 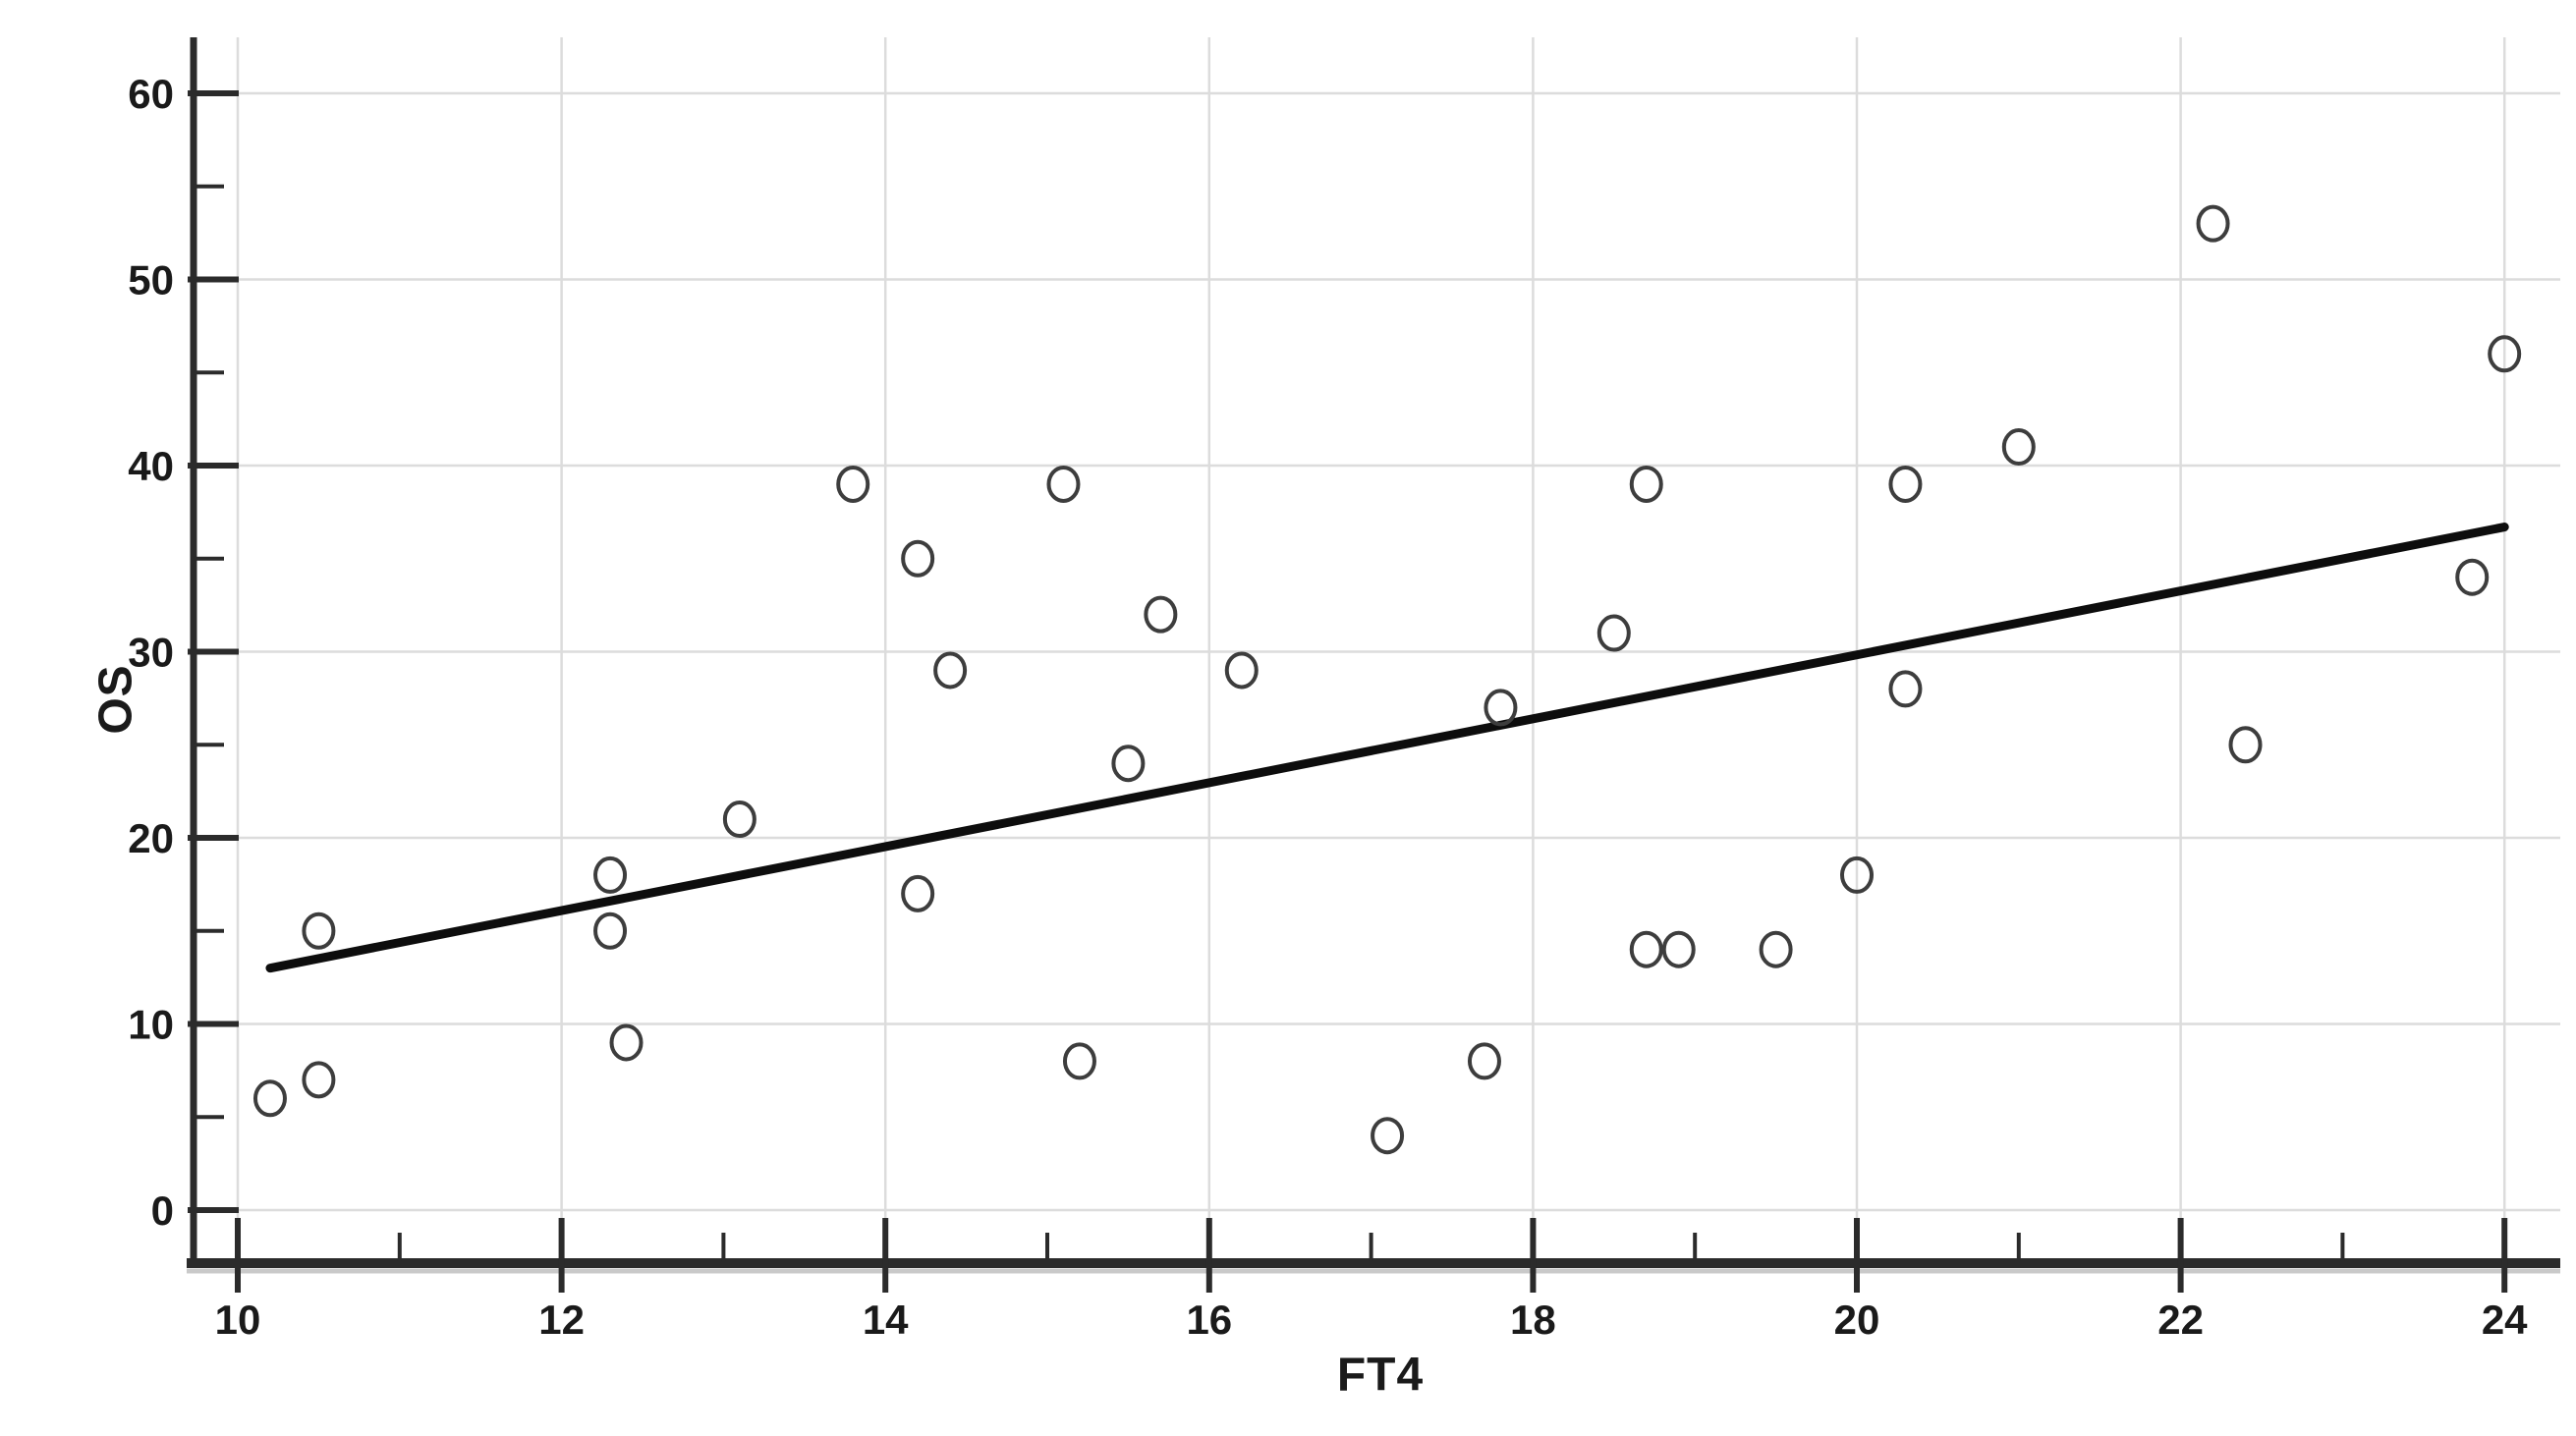 I want to click on y-tick-label: 30, so click(x=151, y=653).